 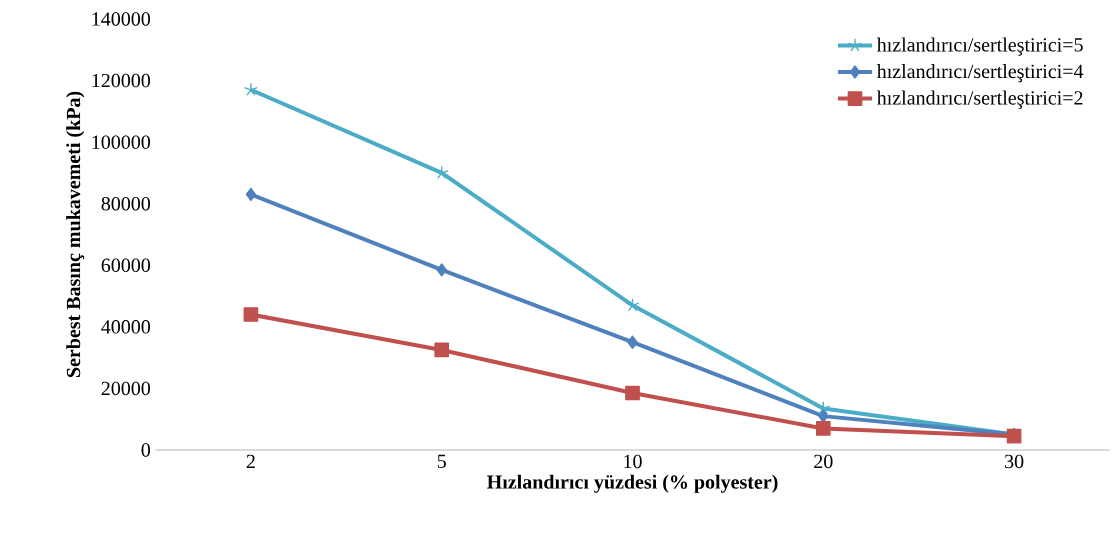 What do you see at coordinates (633, 461) in the screenshot?
I see `x-tick-label: 10` at bounding box center [633, 461].